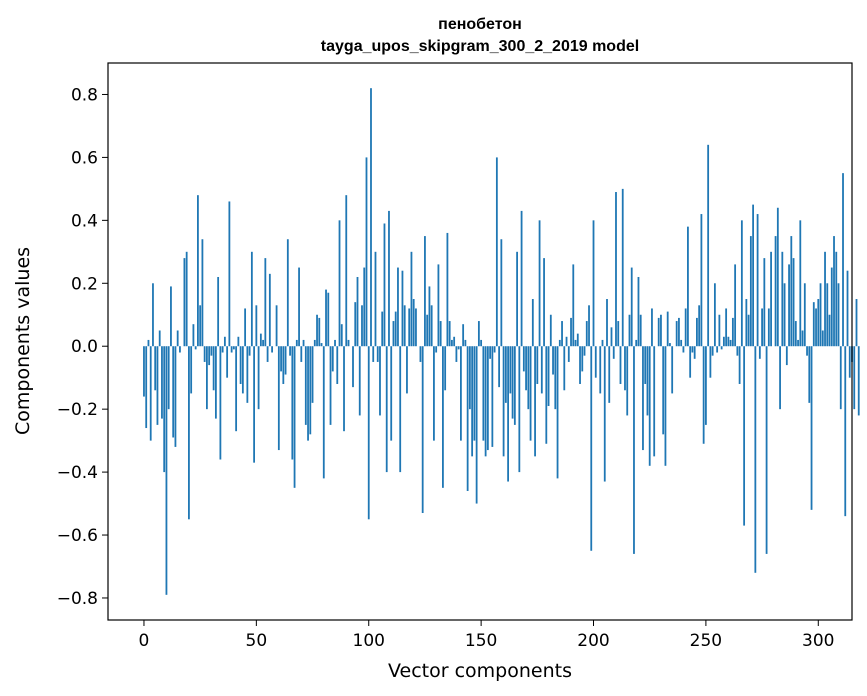  Describe the element at coordinates (706, 641) in the screenshot. I see `x-tick-label: 250` at that location.